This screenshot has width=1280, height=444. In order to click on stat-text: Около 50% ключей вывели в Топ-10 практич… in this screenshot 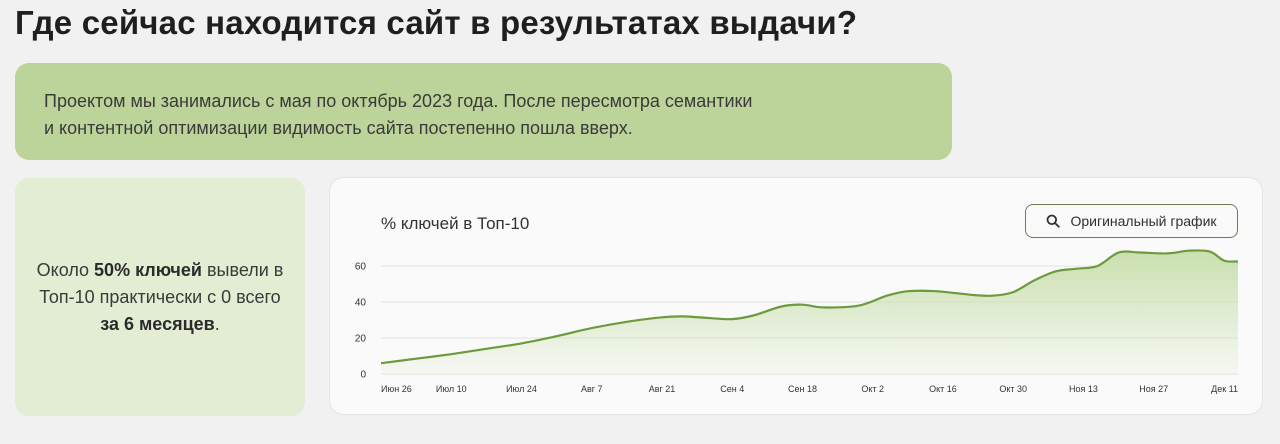, I will do `click(160, 297)`.